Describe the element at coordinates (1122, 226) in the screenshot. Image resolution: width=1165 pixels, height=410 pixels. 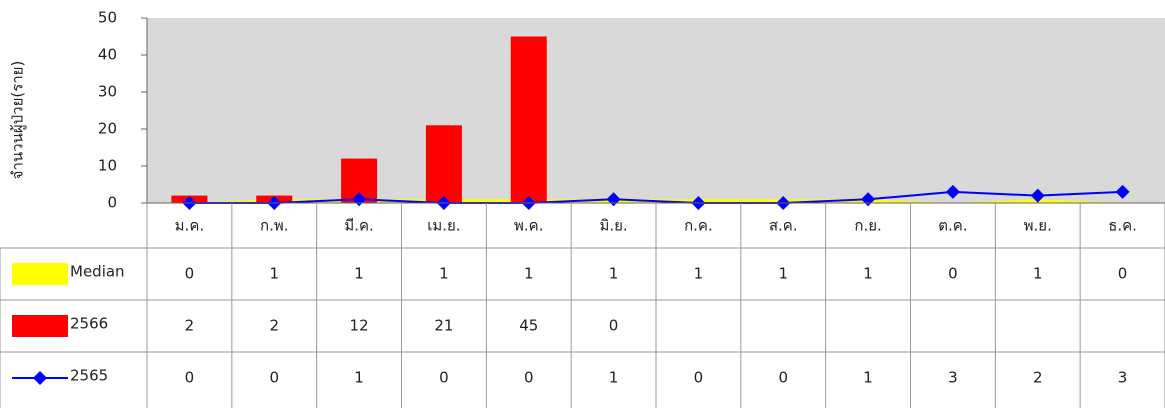
I see `x-tick-label: ธ.ค.` at that location.